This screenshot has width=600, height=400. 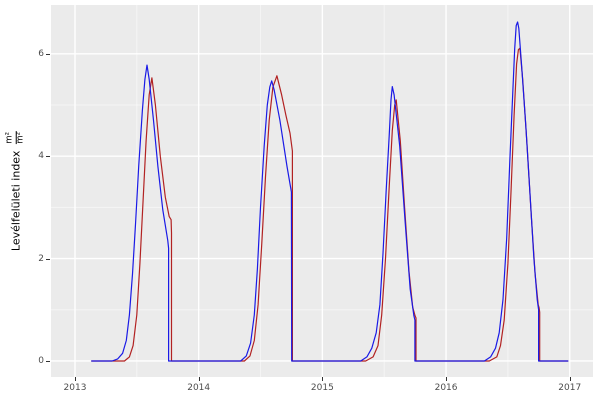 I want to click on y-tick-label: 2, so click(x=41, y=258).